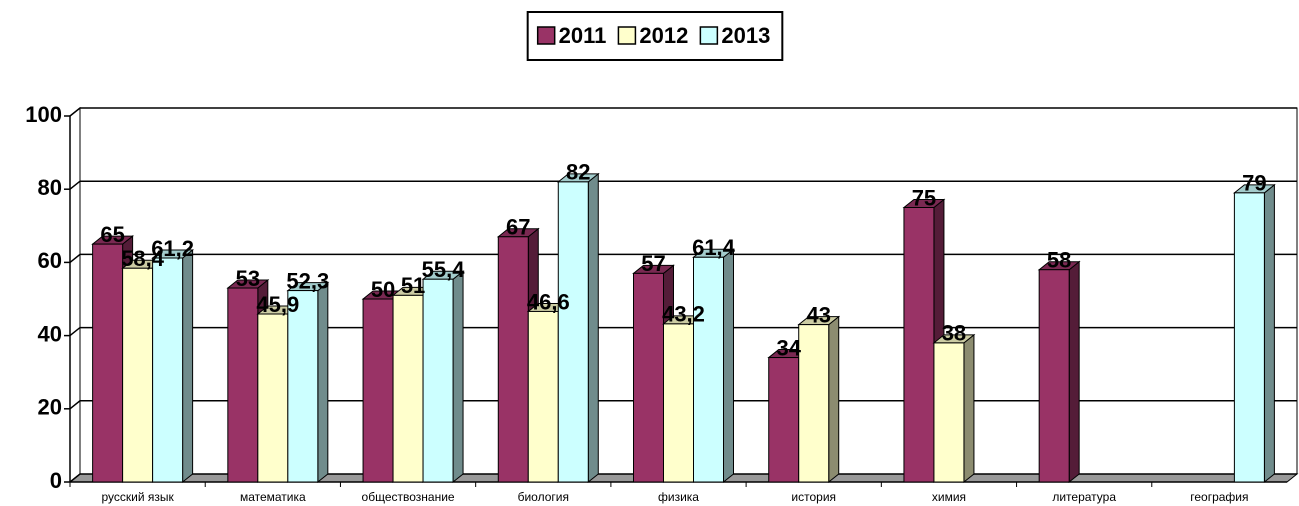 The width and height of the screenshot is (1299, 506). Describe the element at coordinates (408, 497) in the screenshot. I see `x-tick-label: обществознание` at that location.